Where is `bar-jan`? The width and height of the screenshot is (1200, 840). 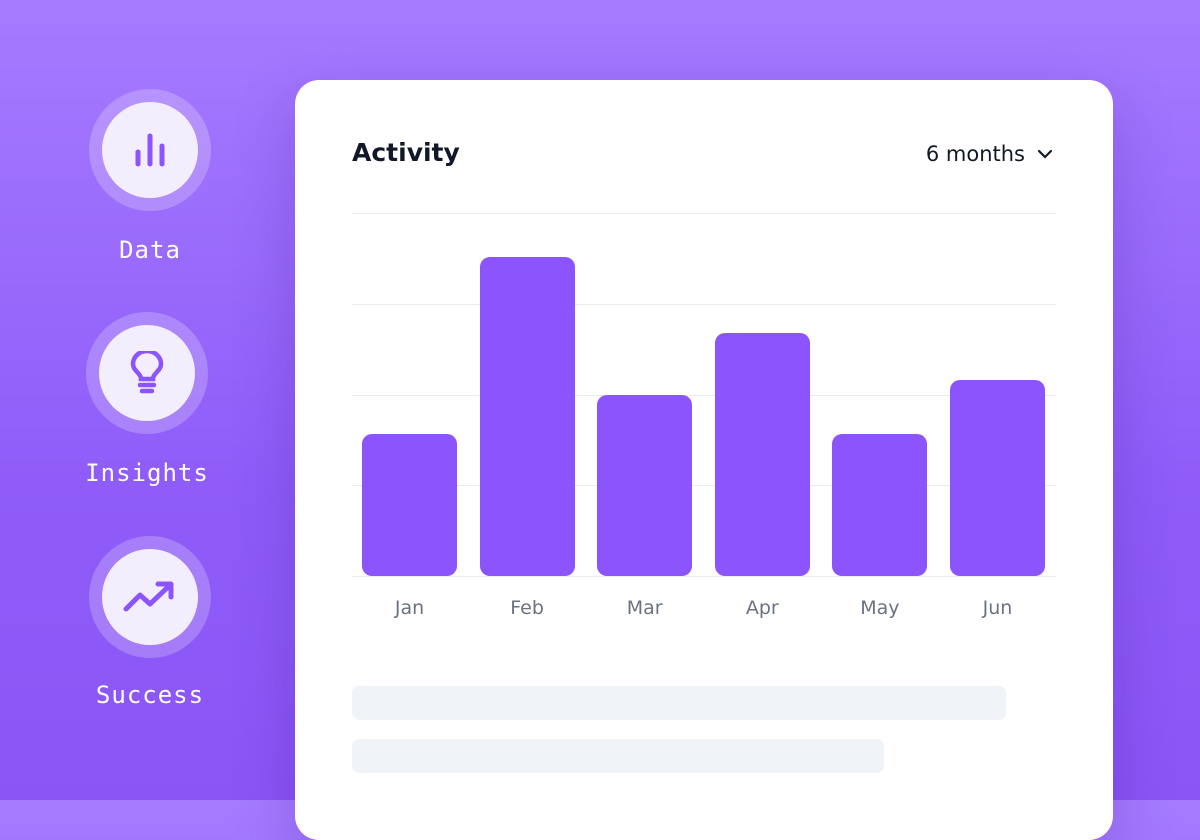
bar-jan is located at coordinates (409, 505).